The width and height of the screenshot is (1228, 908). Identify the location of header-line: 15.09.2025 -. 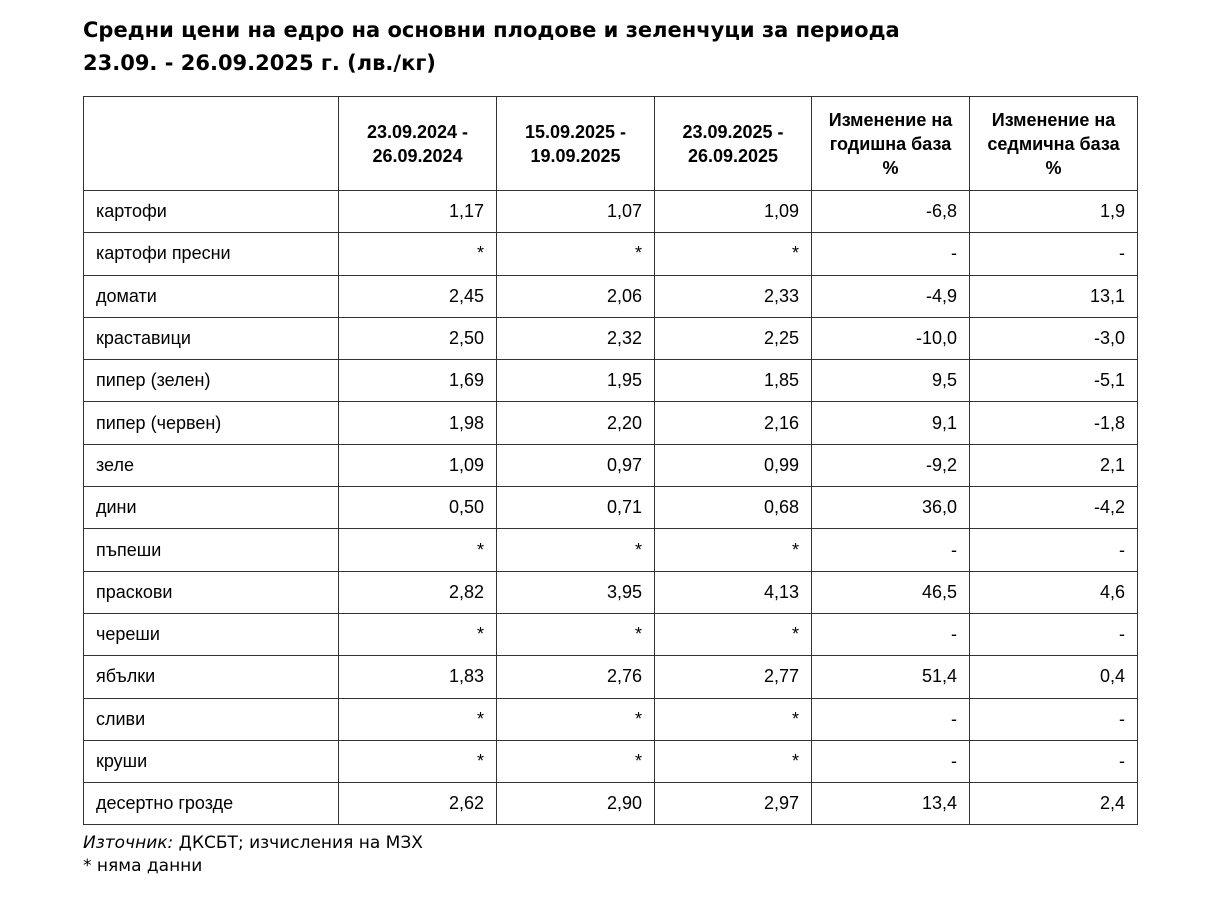
(575, 131).